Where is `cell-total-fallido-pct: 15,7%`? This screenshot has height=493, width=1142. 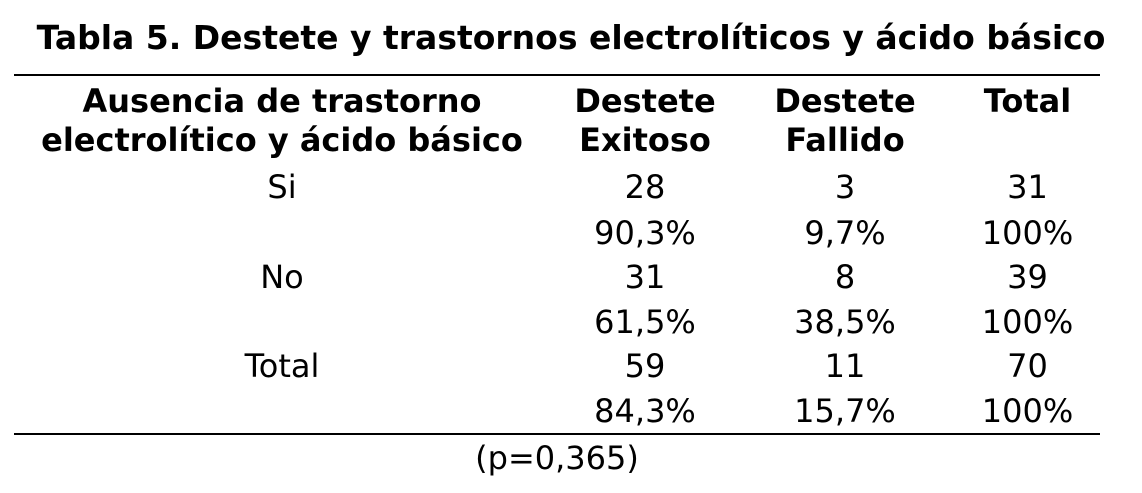 cell-total-fallido-pct: 15,7% is located at coordinates (845, 411).